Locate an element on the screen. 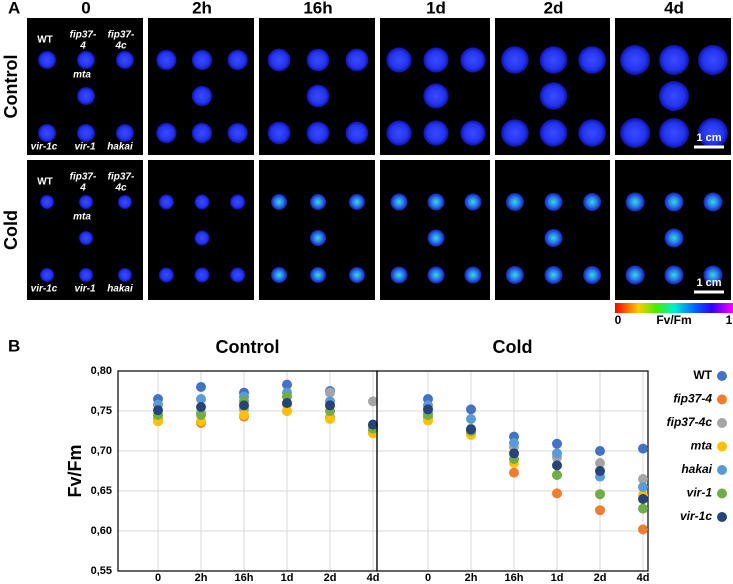 Image resolution: width=733 pixels, height=584 pixels. colorbar-label: Fv/Fm is located at coordinates (673, 320).